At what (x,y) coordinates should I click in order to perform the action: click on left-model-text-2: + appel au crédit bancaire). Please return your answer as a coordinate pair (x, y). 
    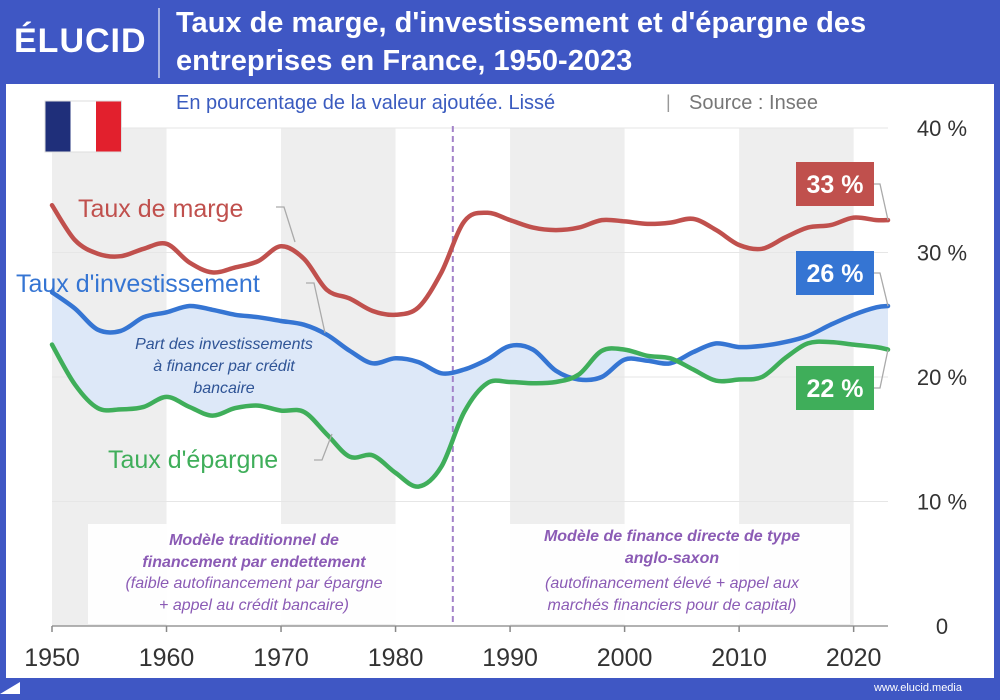
    Looking at the image, I should click on (254, 605).